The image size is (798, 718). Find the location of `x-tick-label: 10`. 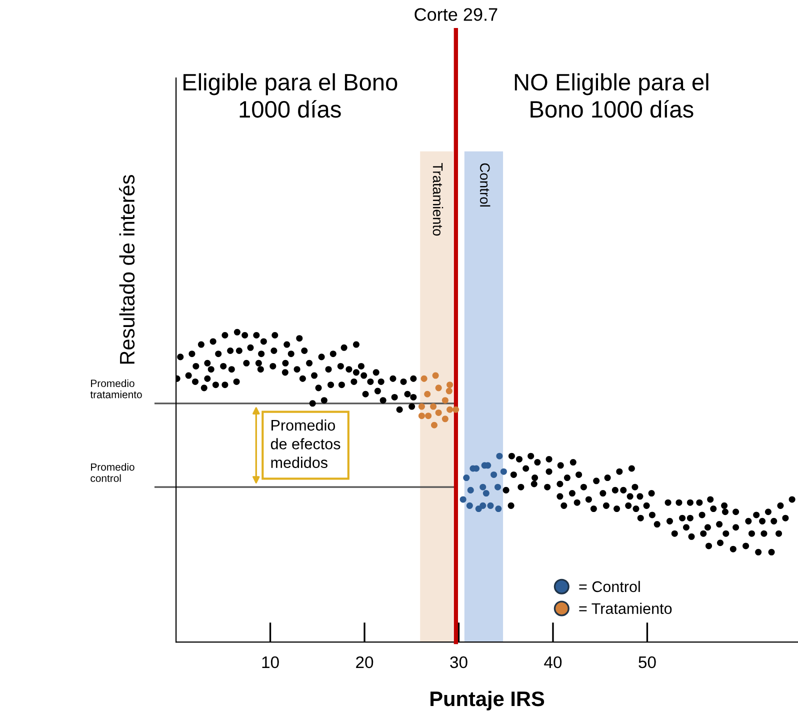

x-tick-label: 10 is located at coordinates (270, 662).